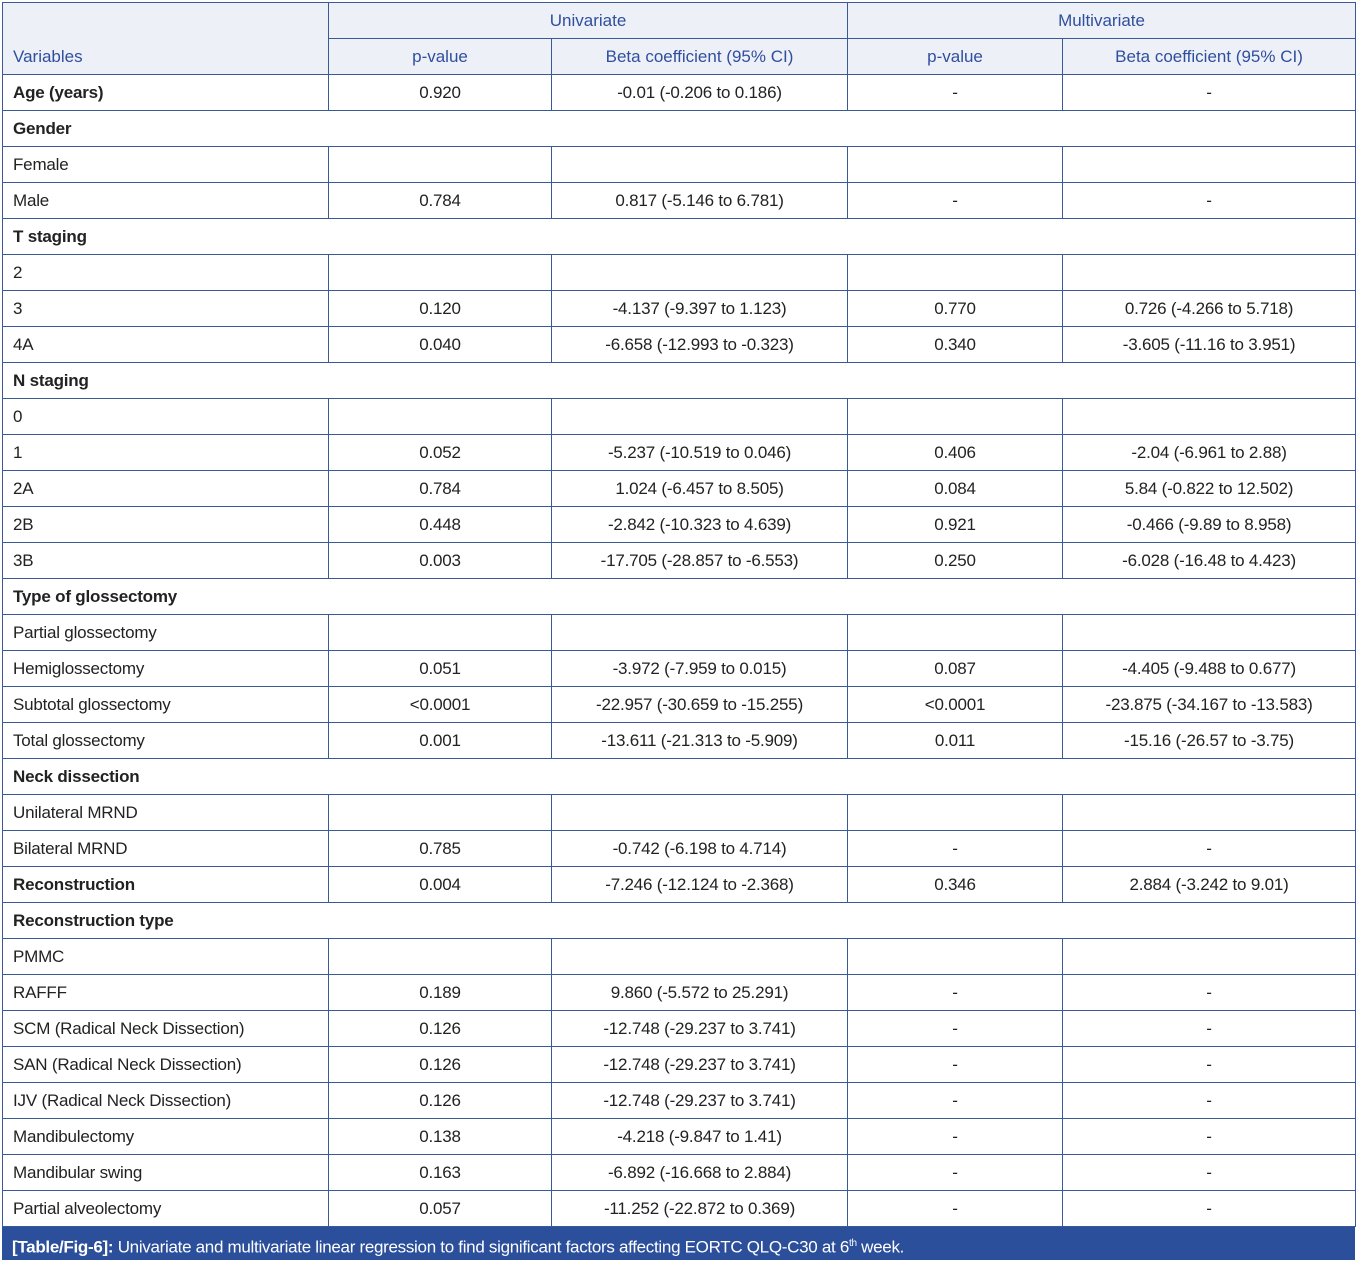  What do you see at coordinates (955, 740) in the screenshot?
I see `multi-pvalue-cell: 0.011` at bounding box center [955, 740].